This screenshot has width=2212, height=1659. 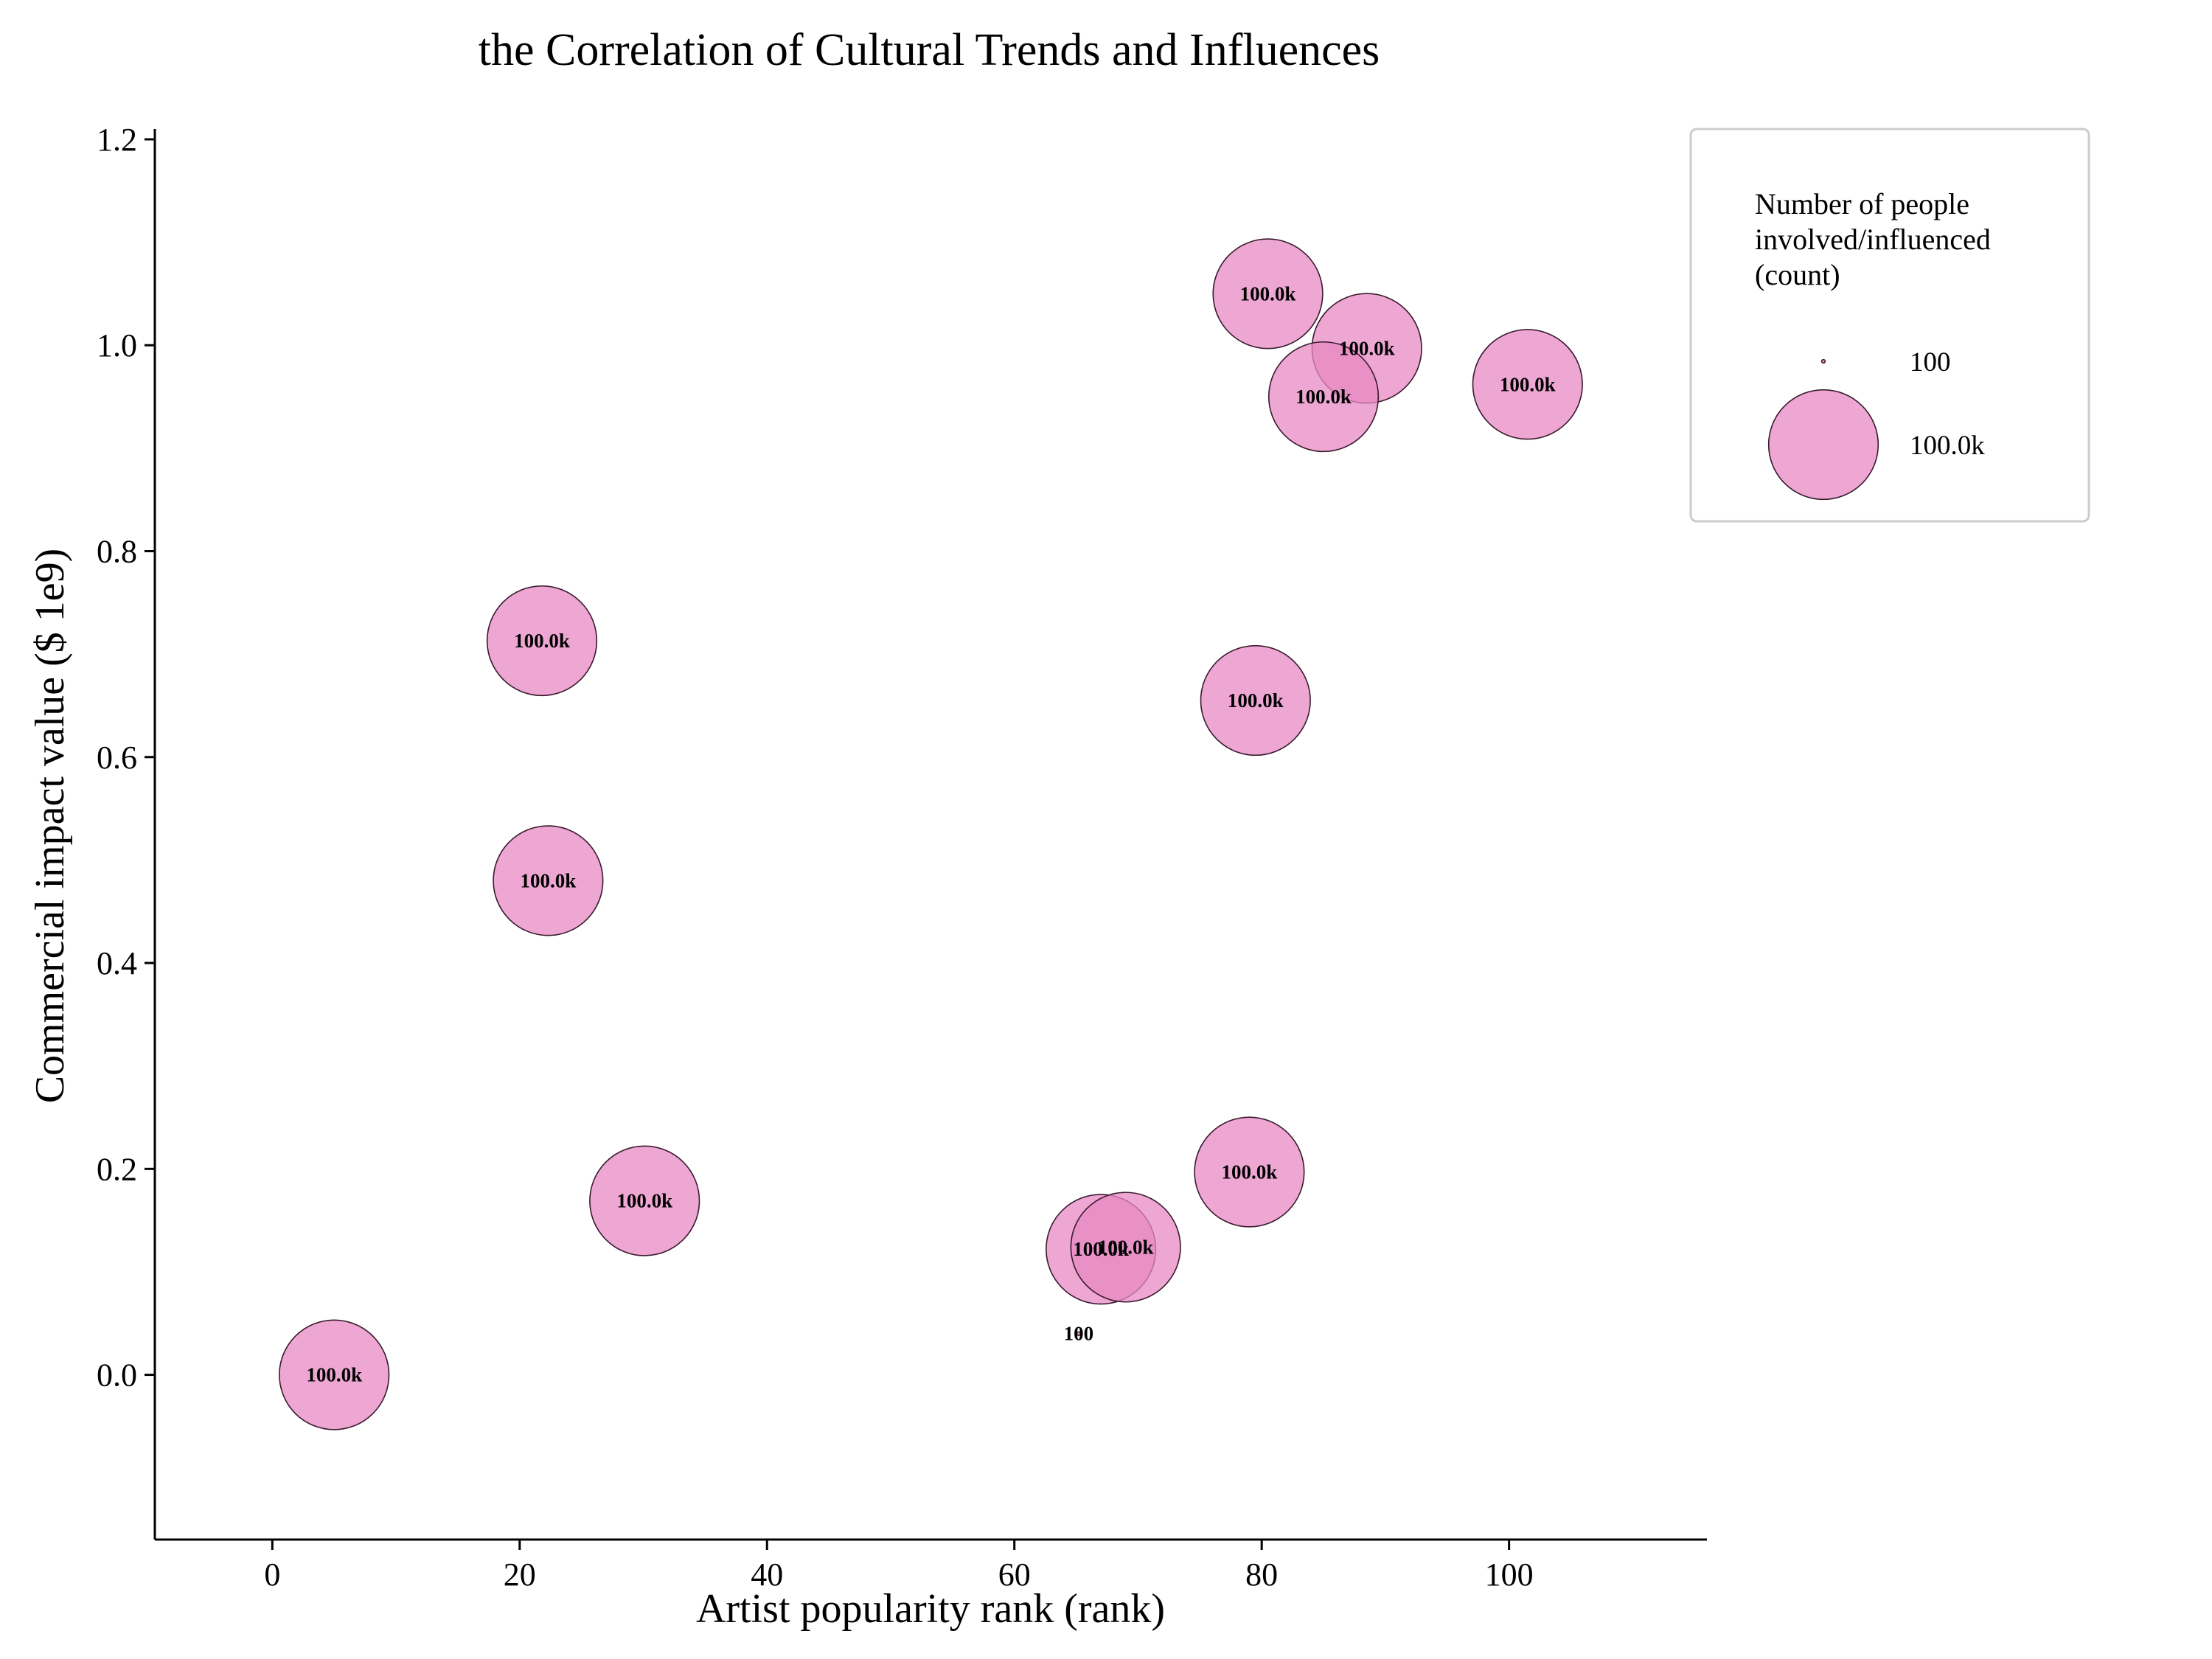 I want to click on x-tick-label: 60, so click(x=1014, y=1575).